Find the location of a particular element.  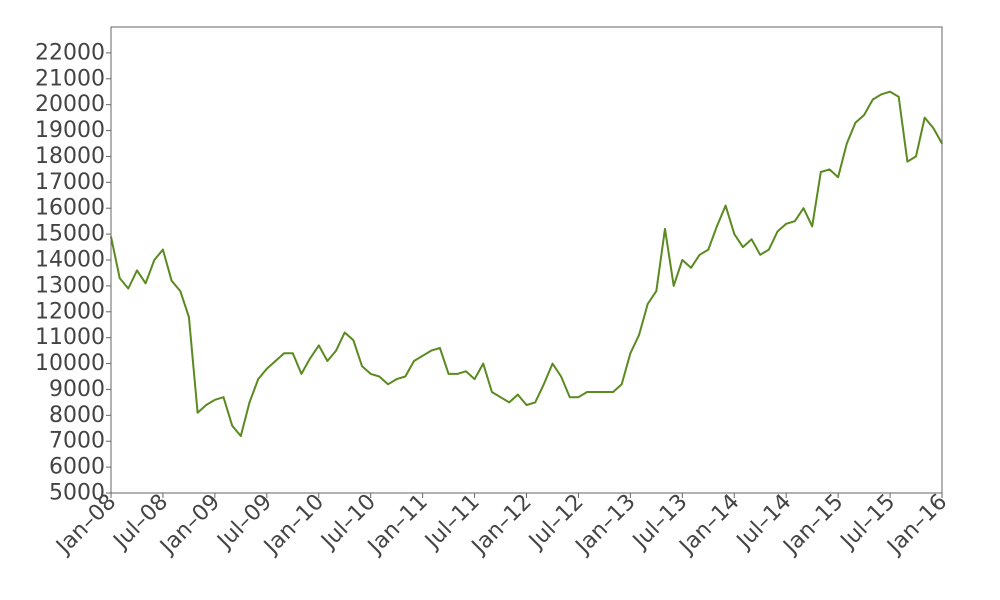

y-tick-label: 9000 is located at coordinates (77, 389).